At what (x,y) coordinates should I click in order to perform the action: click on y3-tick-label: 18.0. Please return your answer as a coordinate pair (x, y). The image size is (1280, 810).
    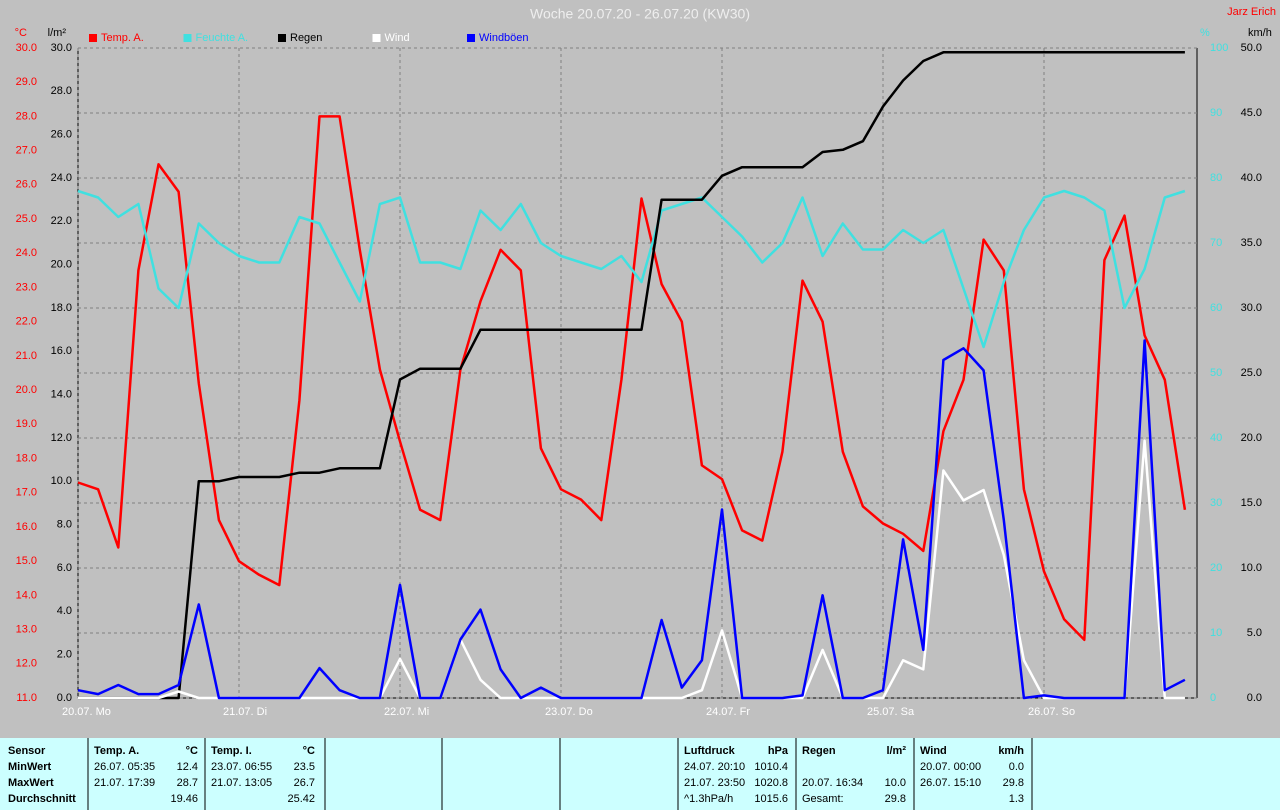
    Looking at the image, I should click on (61, 308).